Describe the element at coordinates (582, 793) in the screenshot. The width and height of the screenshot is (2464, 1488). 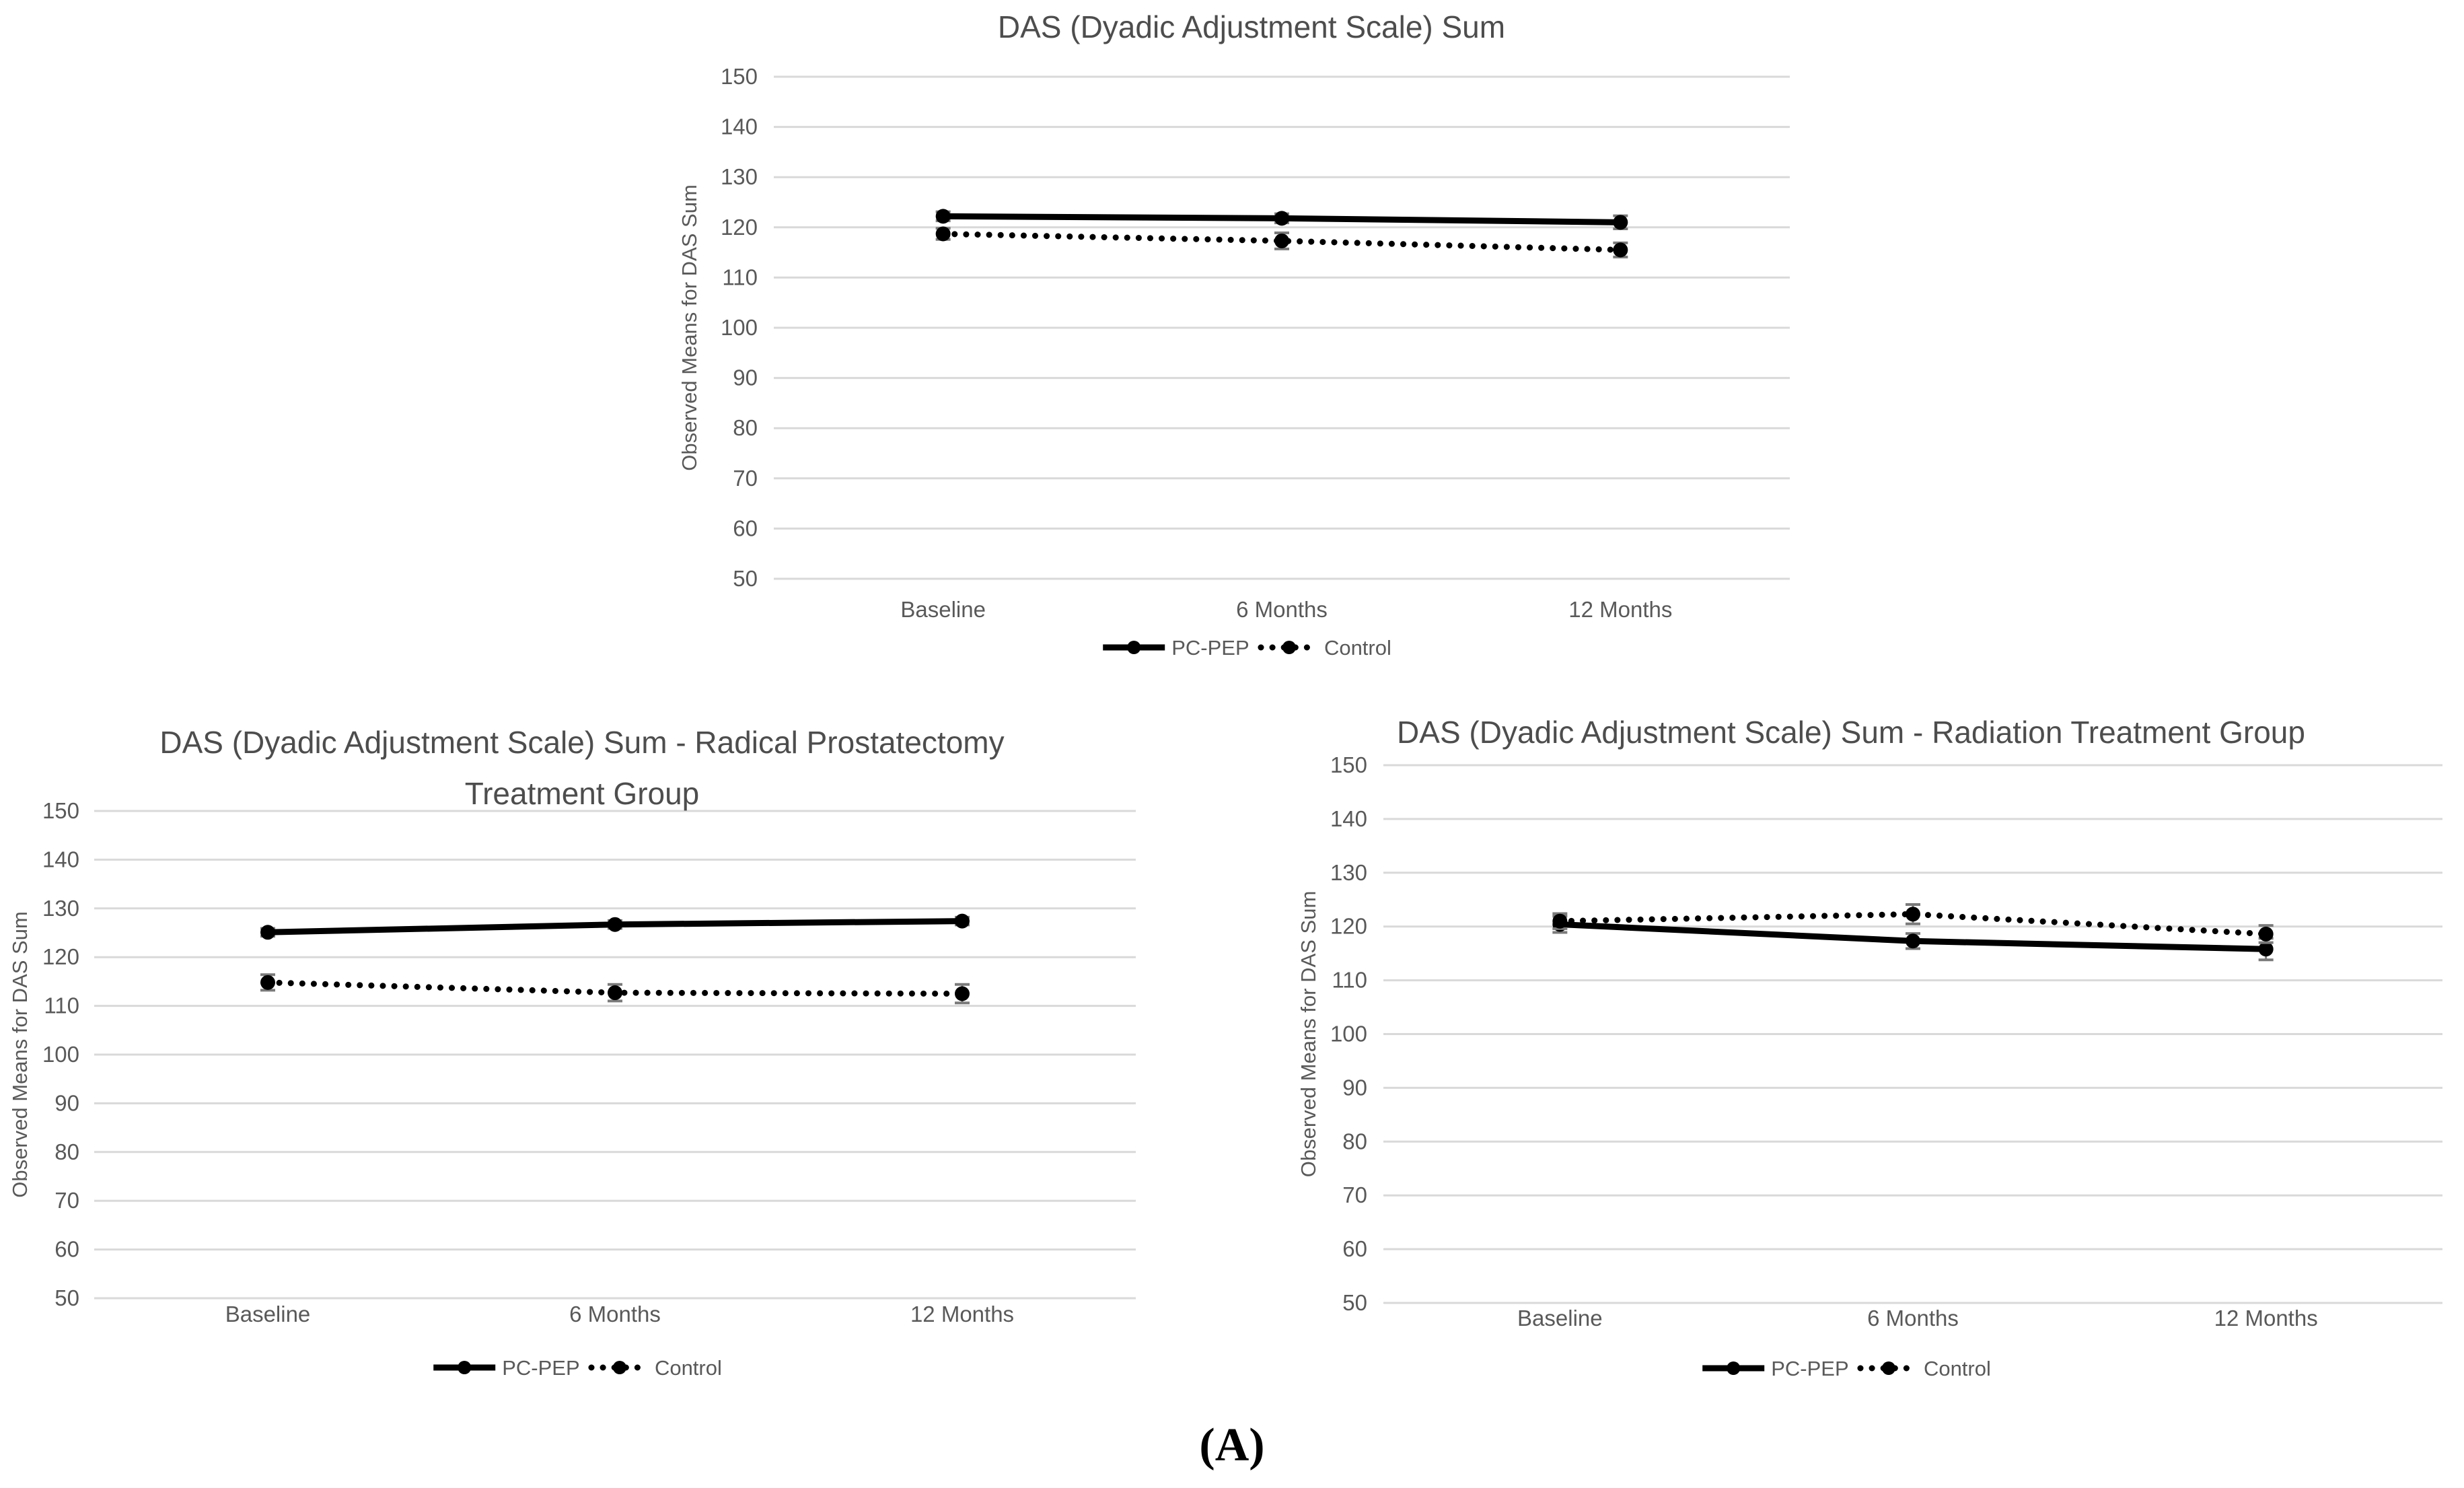
I see `chart-title-line: Treatment Group` at that location.